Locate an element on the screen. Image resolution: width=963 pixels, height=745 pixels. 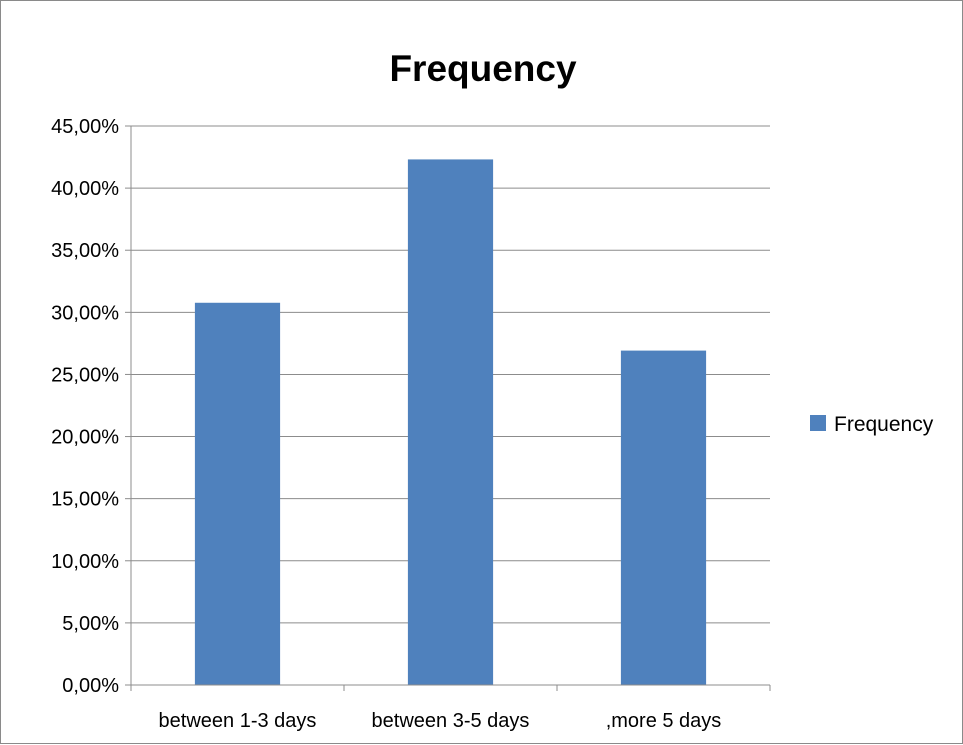
x-tick-label: ,more 5 days is located at coordinates (664, 721).